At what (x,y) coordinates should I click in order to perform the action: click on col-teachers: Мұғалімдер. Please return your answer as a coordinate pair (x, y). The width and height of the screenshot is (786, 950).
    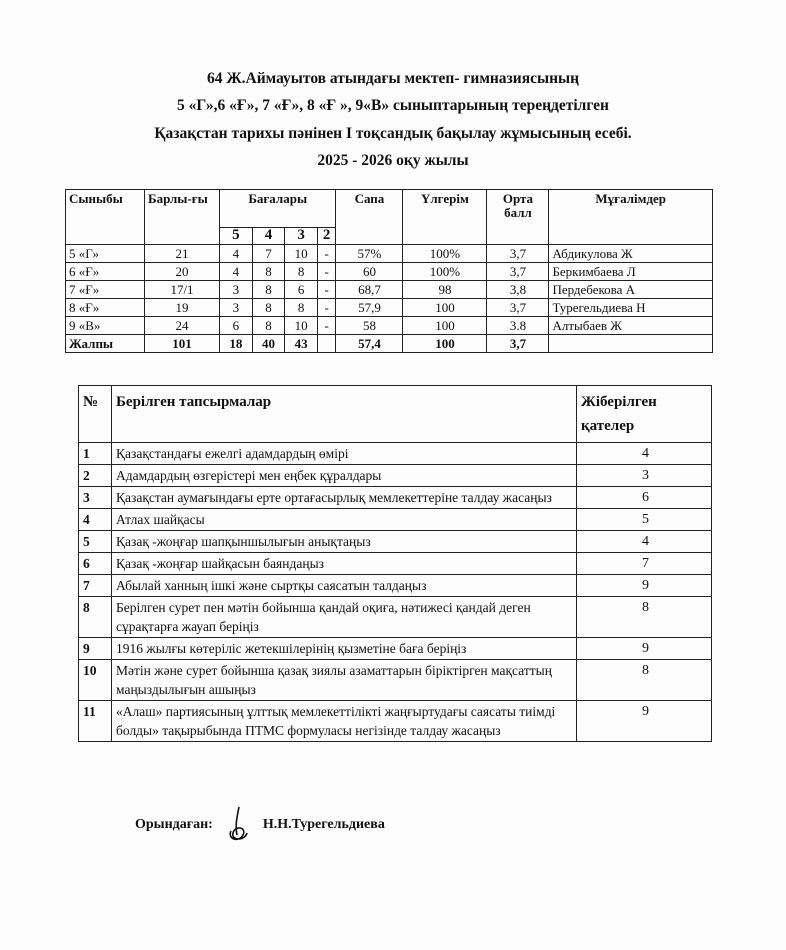
    Looking at the image, I should click on (630, 217).